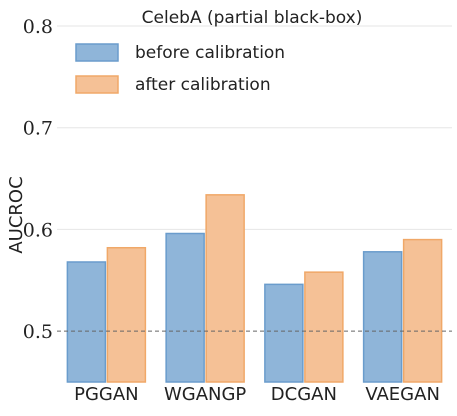 Image resolution: width=457 pixels, height=416 pixels. Describe the element at coordinates (210, 53) in the screenshot. I see `legend-label: before calibration` at that location.